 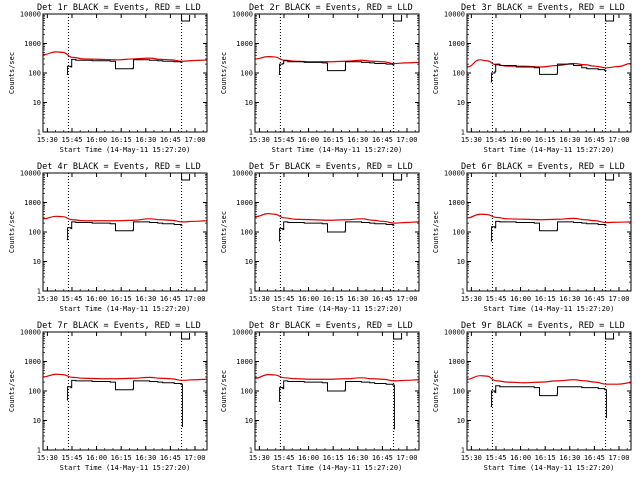 What do you see at coordinates (331, 167) in the screenshot?
I see `panel-title: Det 5r BLACK = Events, RED = LLD` at bounding box center [331, 167].